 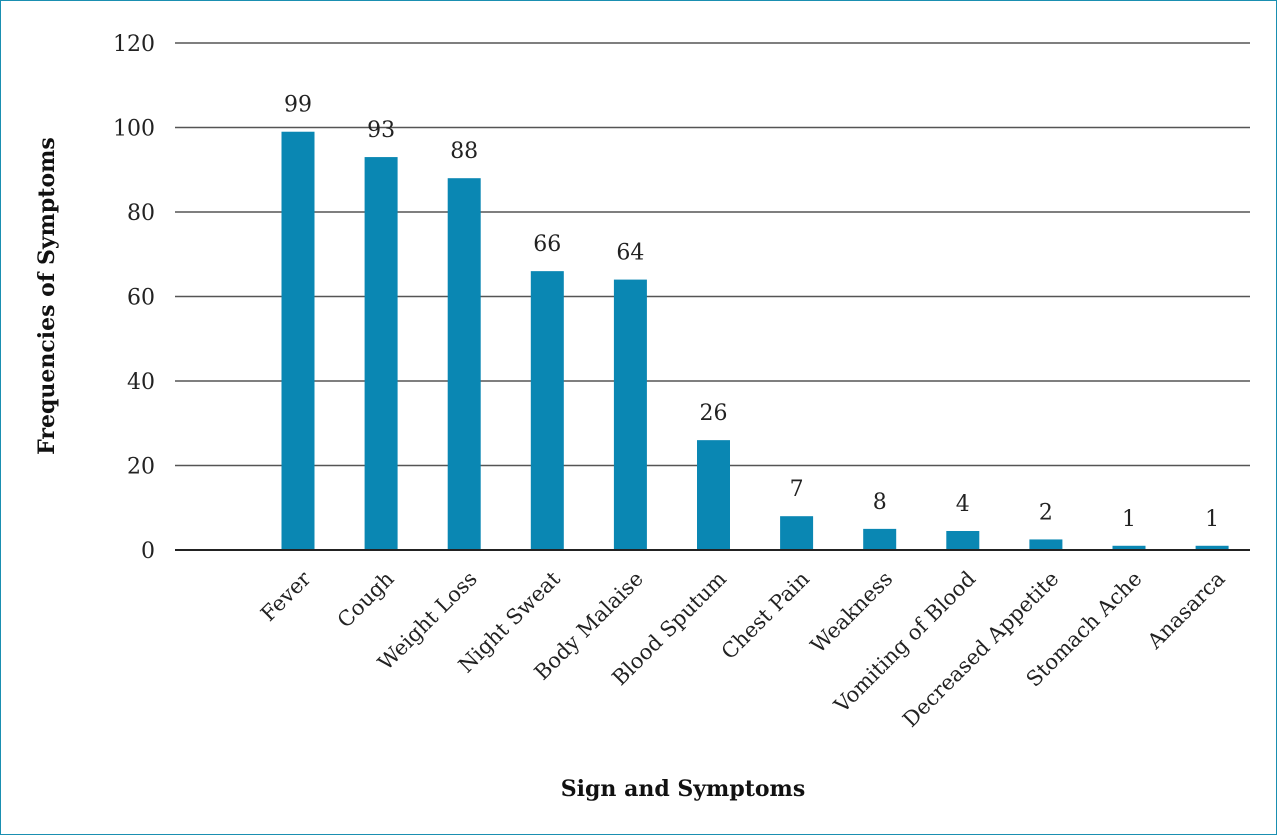 What do you see at coordinates (286, 596) in the screenshot?
I see `x-category-label: Fever` at bounding box center [286, 596].